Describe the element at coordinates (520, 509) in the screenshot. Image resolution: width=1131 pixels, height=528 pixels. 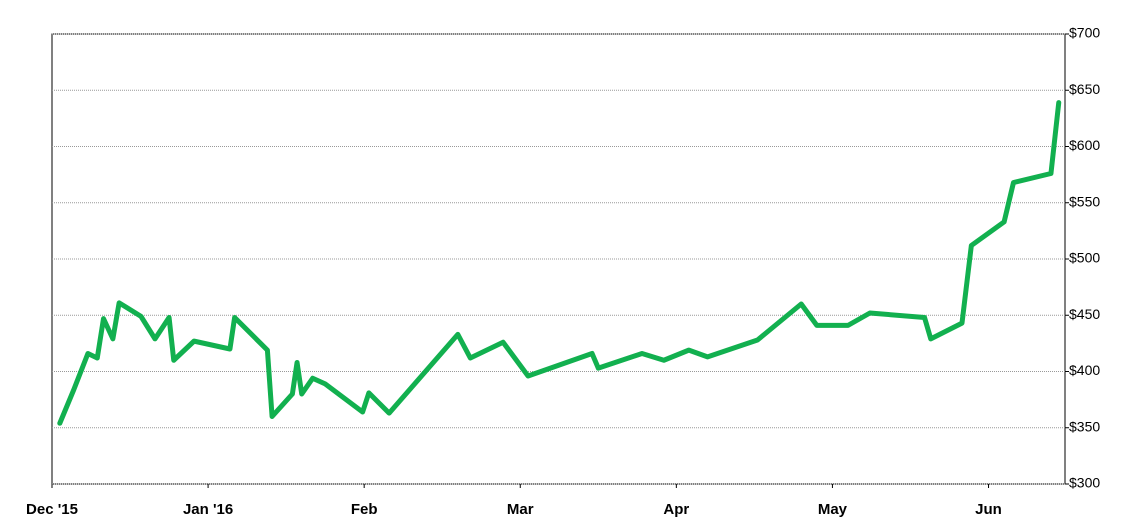
I see `x-tick-label: Mar` at that location.